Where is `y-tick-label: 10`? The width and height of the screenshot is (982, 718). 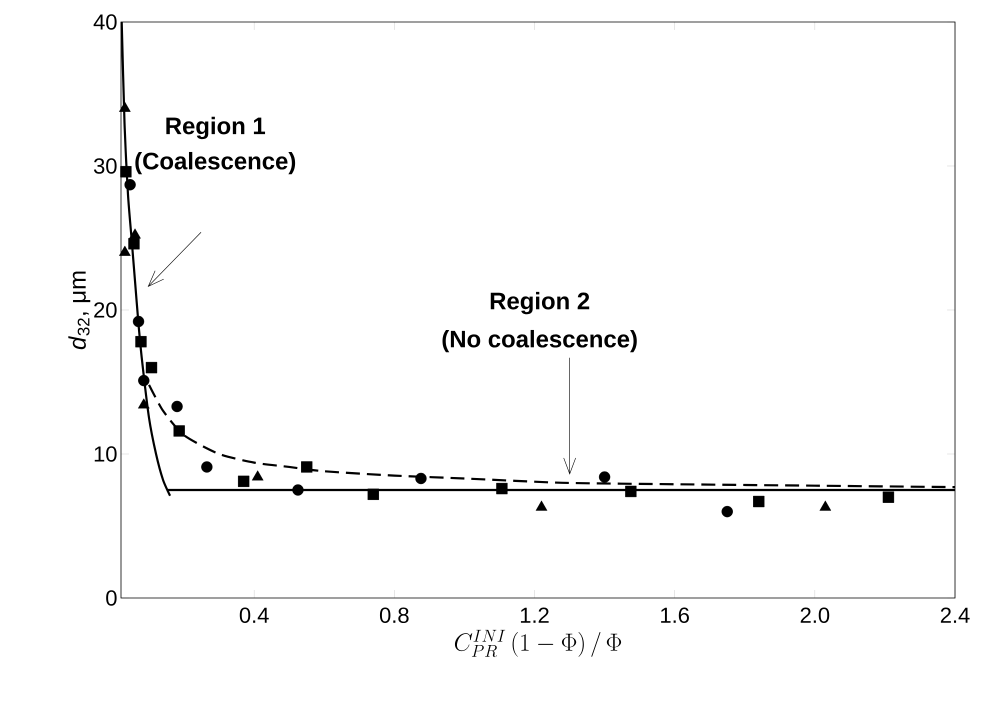 y-tick-label: 10 is located at coordinates (105, 454).